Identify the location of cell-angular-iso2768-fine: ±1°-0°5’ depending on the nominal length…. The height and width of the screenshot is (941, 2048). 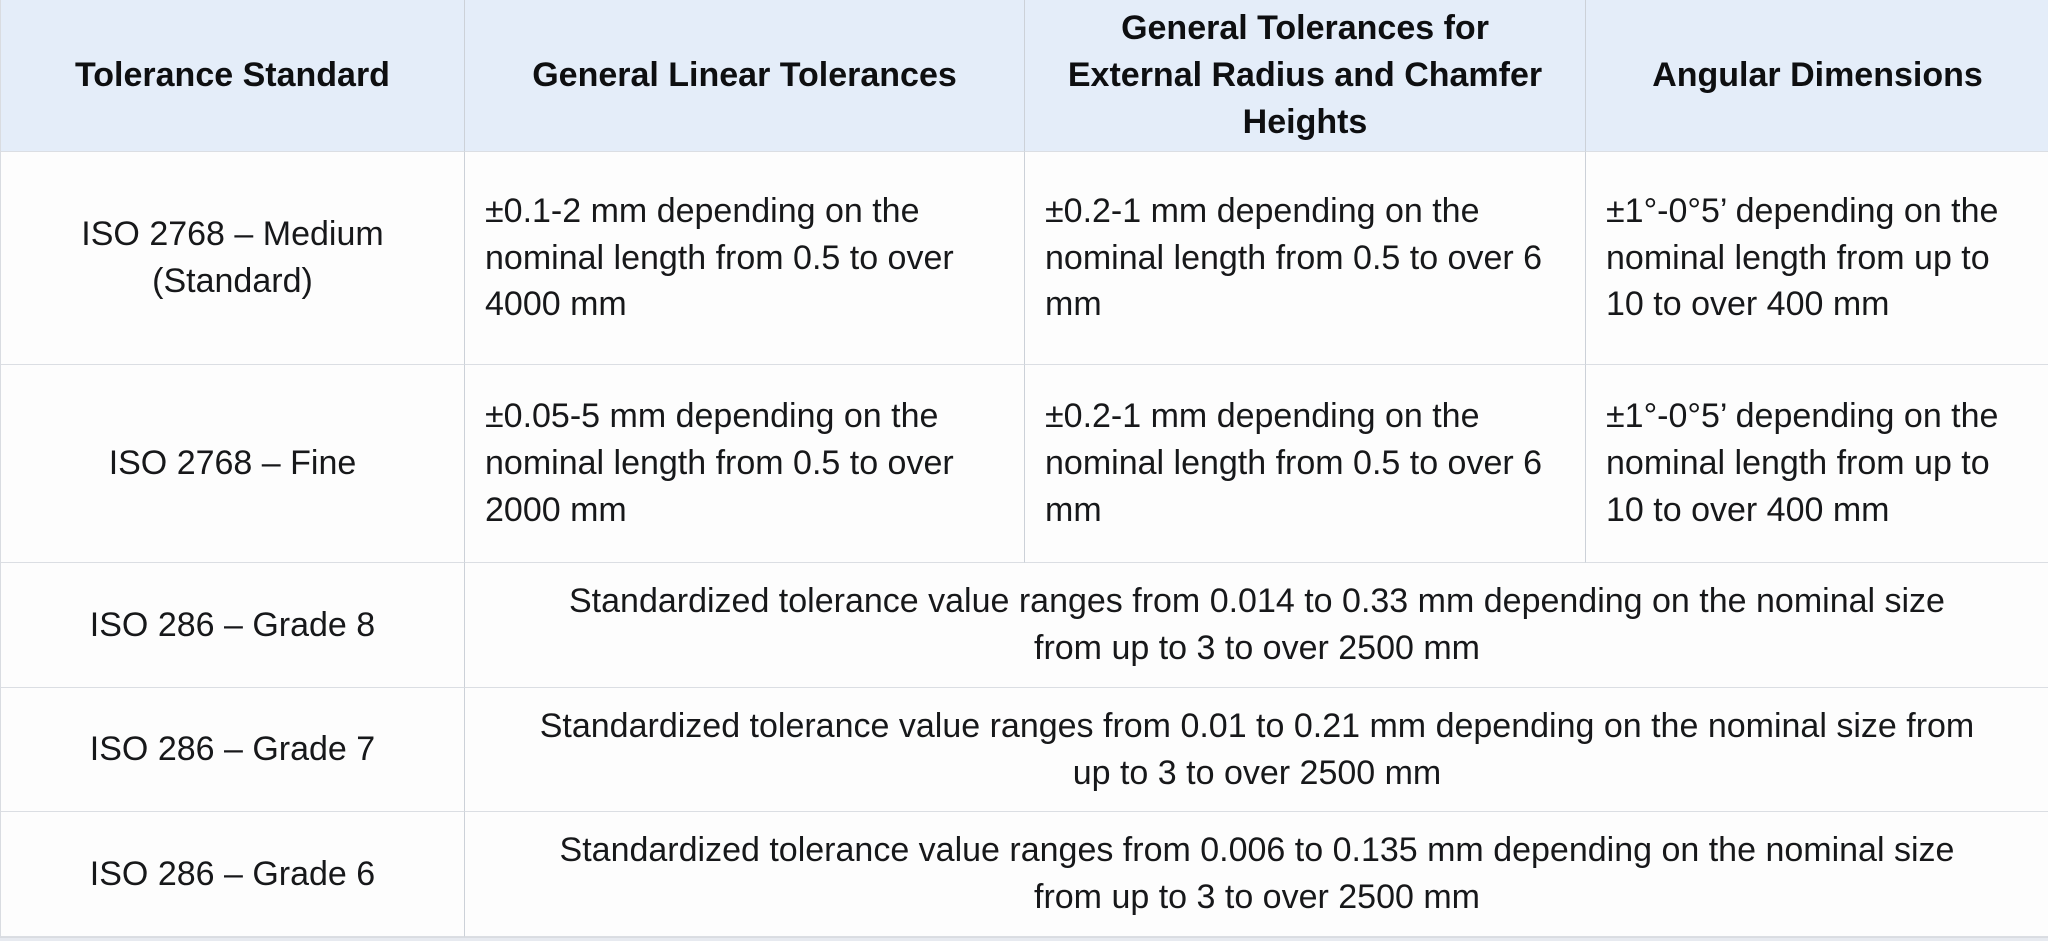
(1817, 464).